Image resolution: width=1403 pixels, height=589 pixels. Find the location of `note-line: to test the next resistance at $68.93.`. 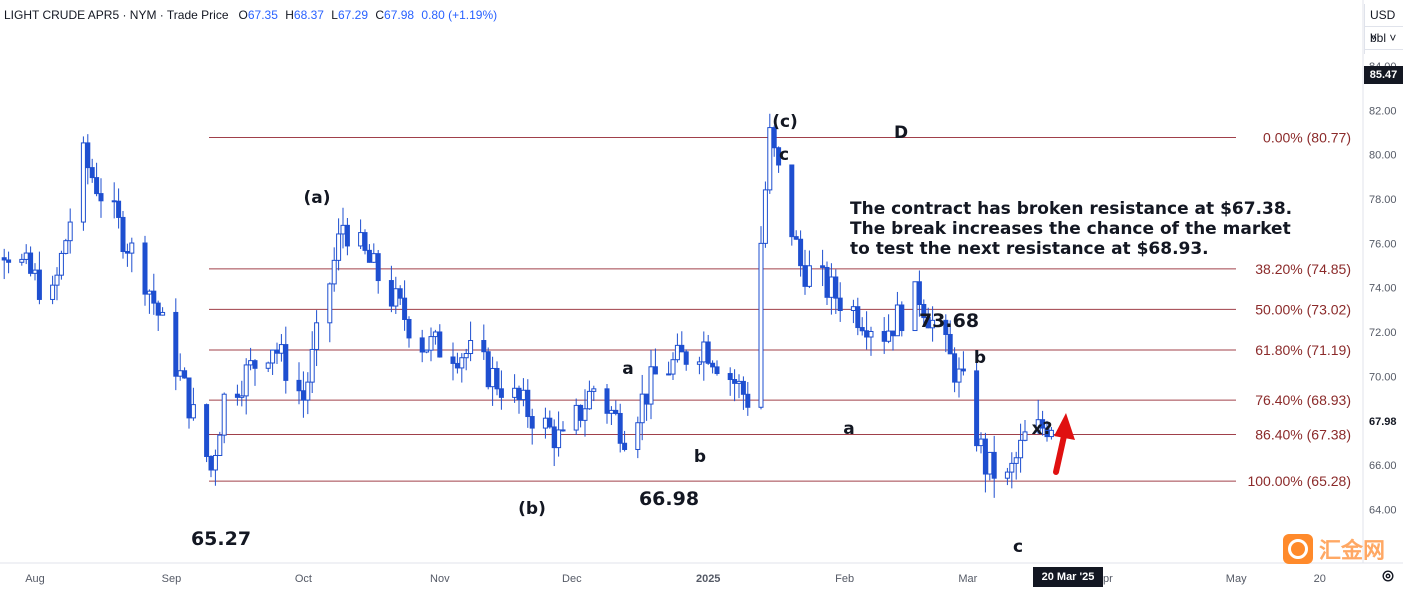

note-line: to test the next resistance at $68.93. is located at coordinates (1029, 249).